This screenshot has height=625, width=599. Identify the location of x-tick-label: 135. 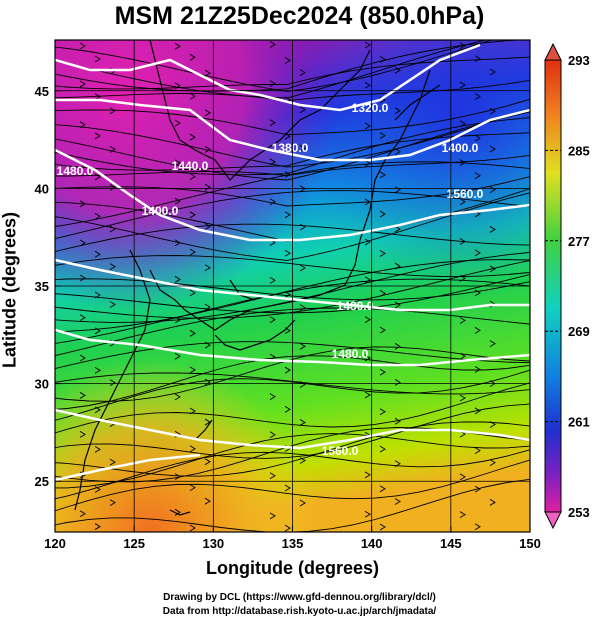
(293, 543).